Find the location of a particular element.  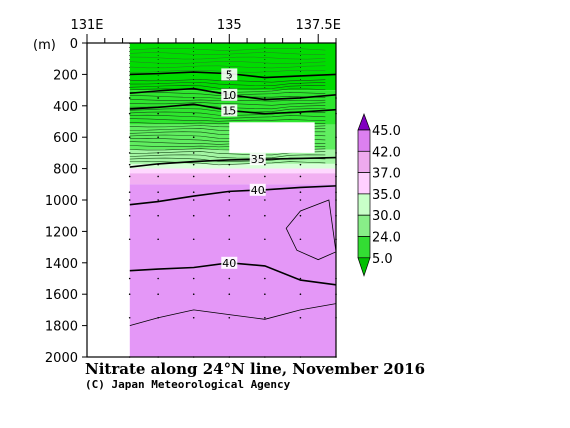

colorbar: 45.0 42.0 37.0 35.0 30.0 24.0 5.0 is located at coordinates (379, 195).